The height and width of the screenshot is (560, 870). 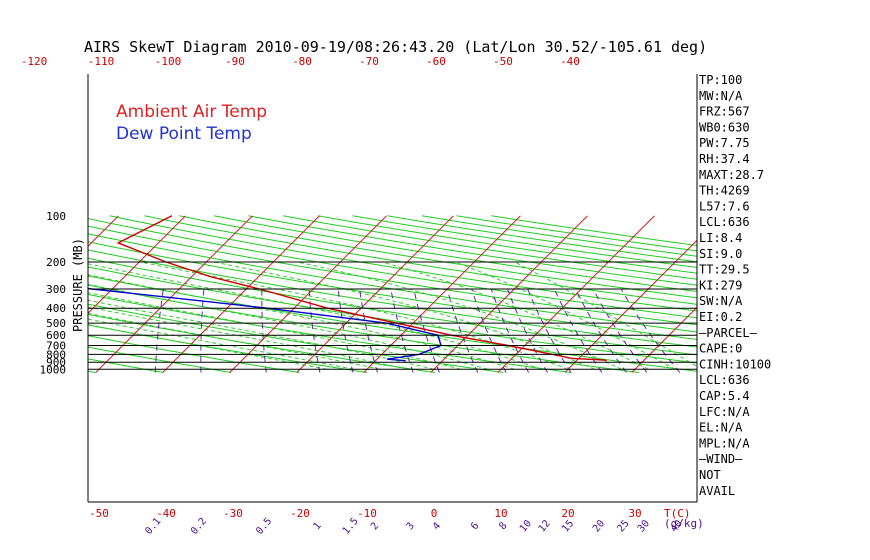 What do you see at coordinates (720, 254) in the screenshot?
I see `index-value: SI:9.0` at bounding box center [720, 254].